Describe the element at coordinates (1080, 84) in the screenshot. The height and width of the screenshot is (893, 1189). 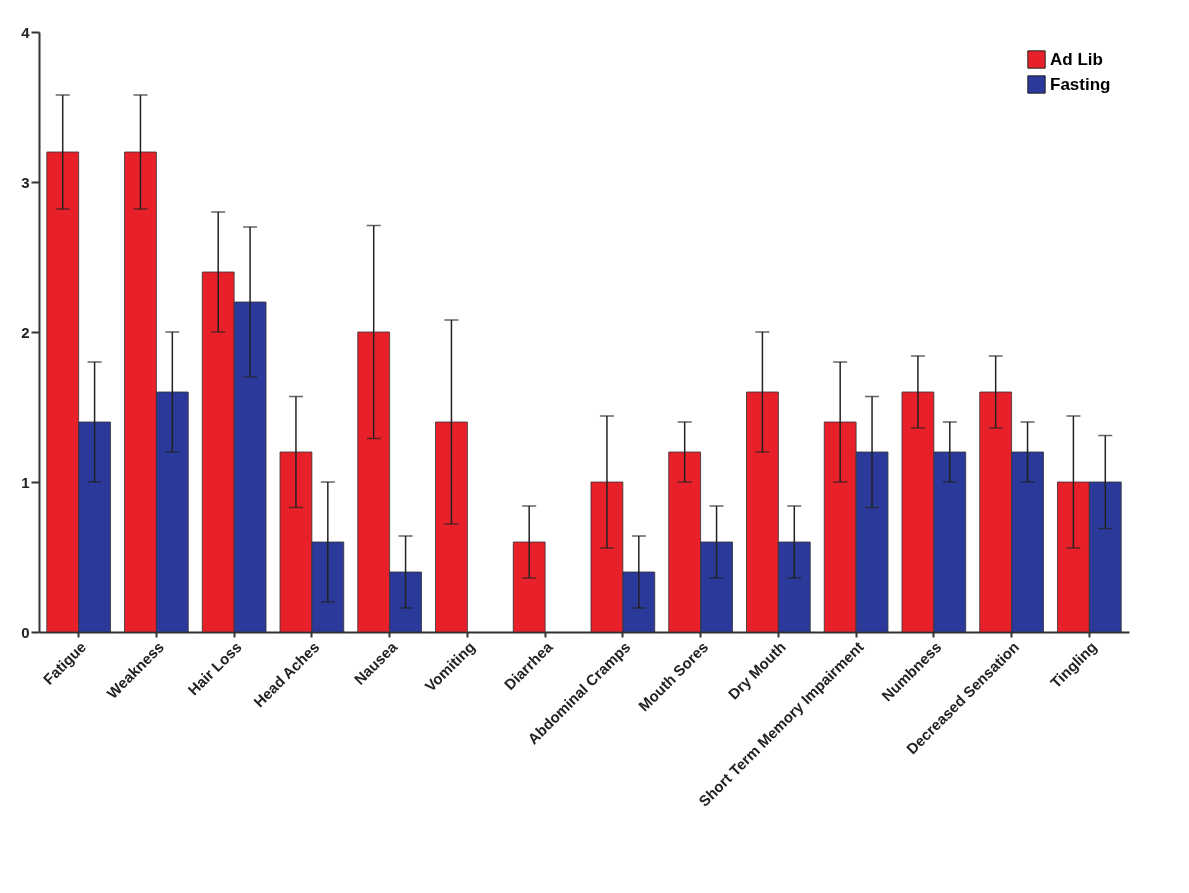
I see `legend-label: Fasting` at that location.